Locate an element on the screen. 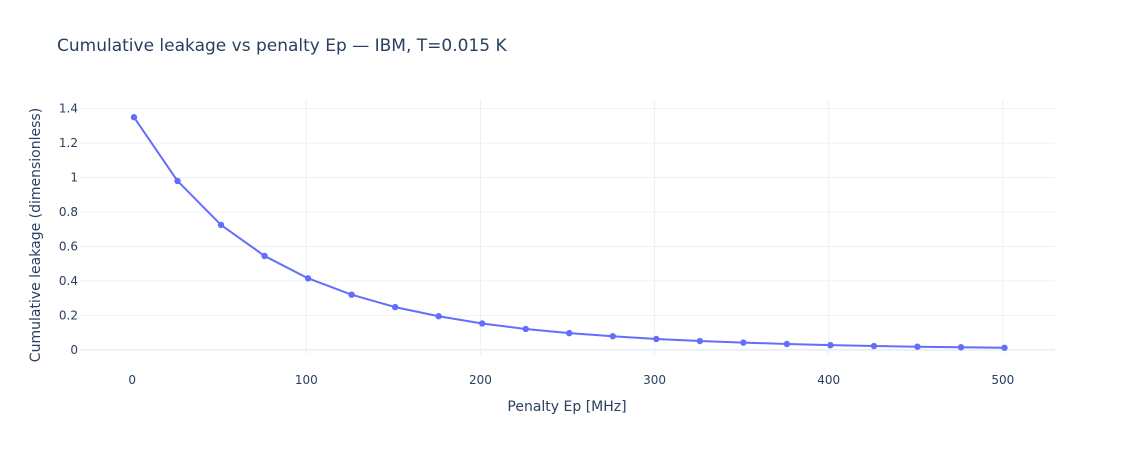  y-tick-label: 1.2 is located at coordinates (68, 143).